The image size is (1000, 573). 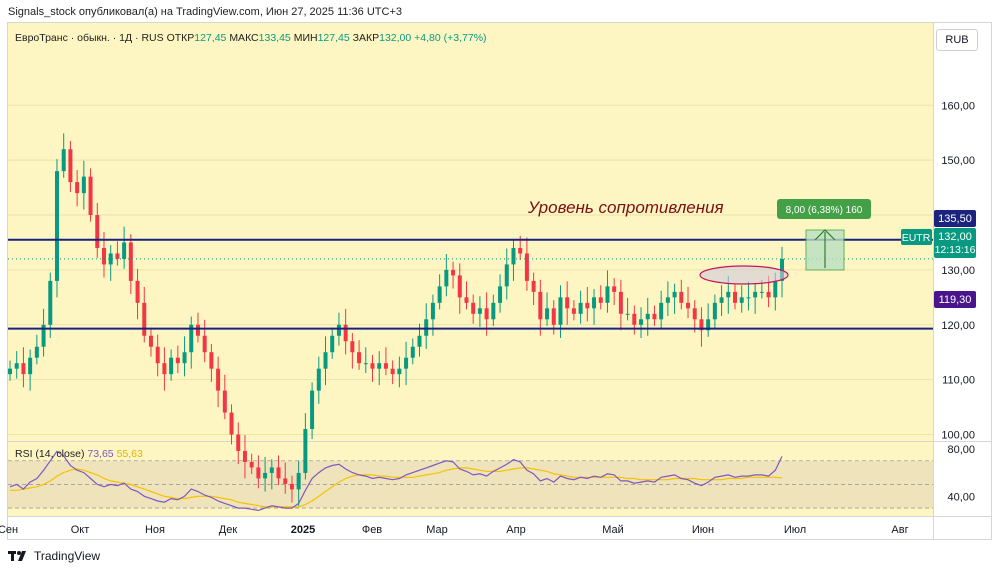 What do you see at coordinates (625, 207) in the screenshot?
I see `resistance-annotation: Уровень сопротивления` at bounding box center [625, 207].